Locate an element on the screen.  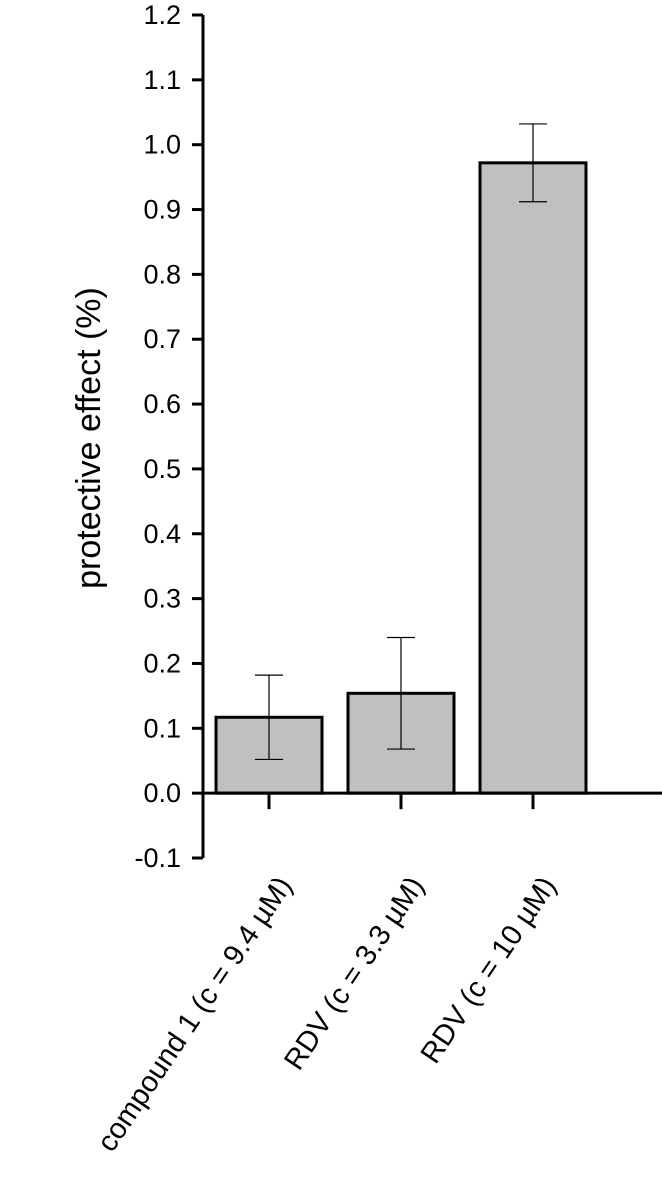
y-tick-label: 0.8 is located at coordinates (162, 274).